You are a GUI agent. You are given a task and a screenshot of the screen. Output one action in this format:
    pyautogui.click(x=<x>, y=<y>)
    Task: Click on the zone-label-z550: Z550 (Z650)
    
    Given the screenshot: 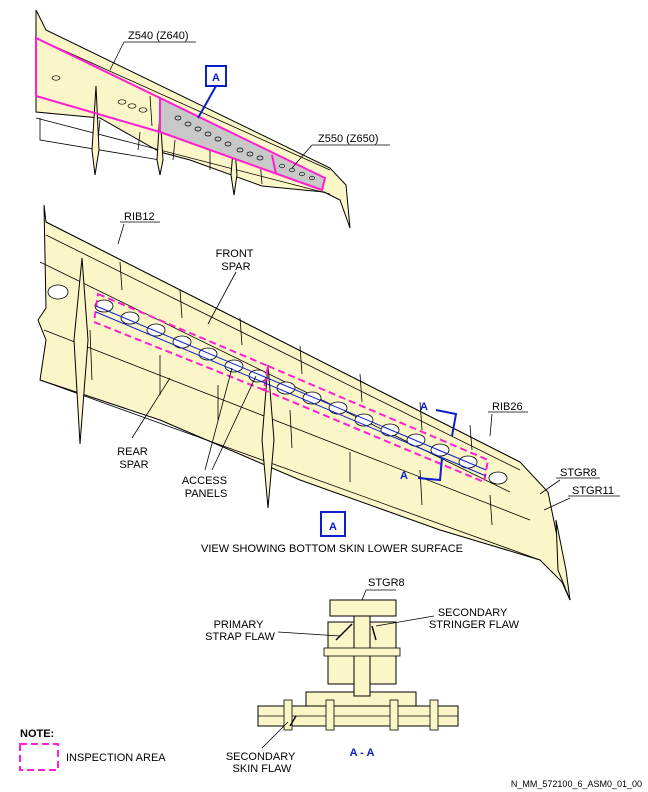 What is the action you would take?
    pyautogui.click(x=348, y=139)
    